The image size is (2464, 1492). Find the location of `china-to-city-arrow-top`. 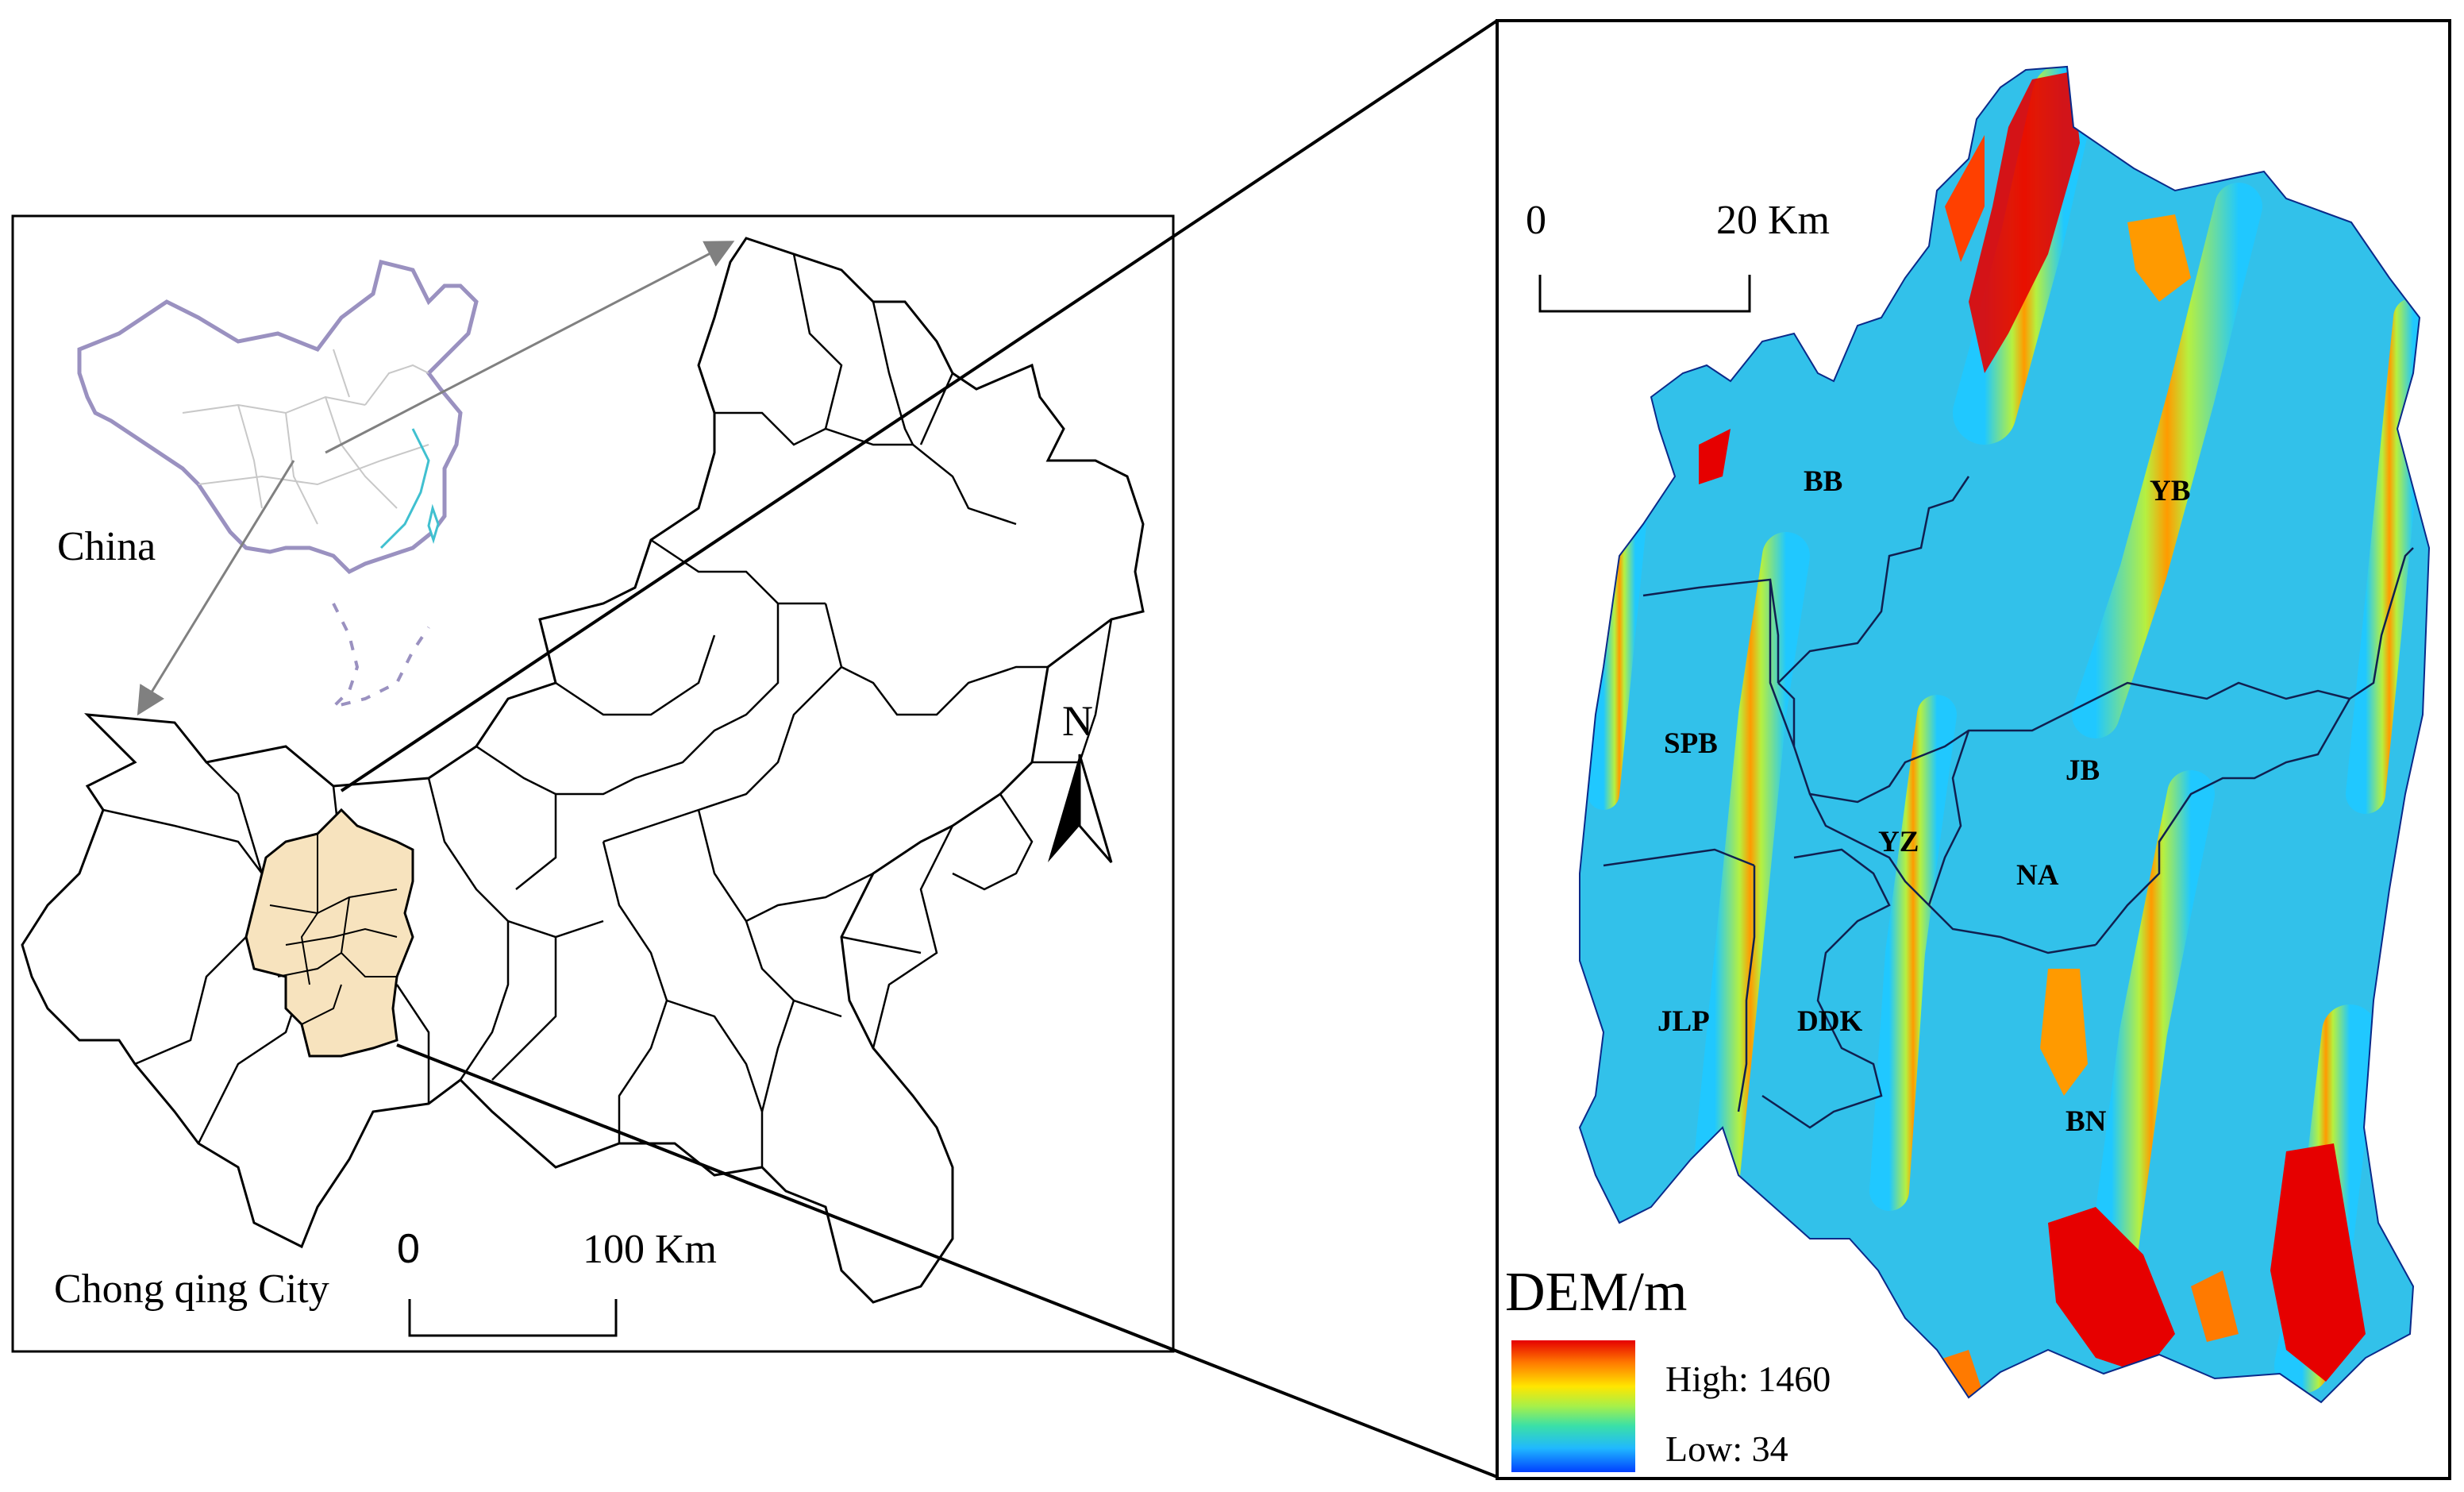

china-to-city-arrow-top is located at coordinates (530, 347).